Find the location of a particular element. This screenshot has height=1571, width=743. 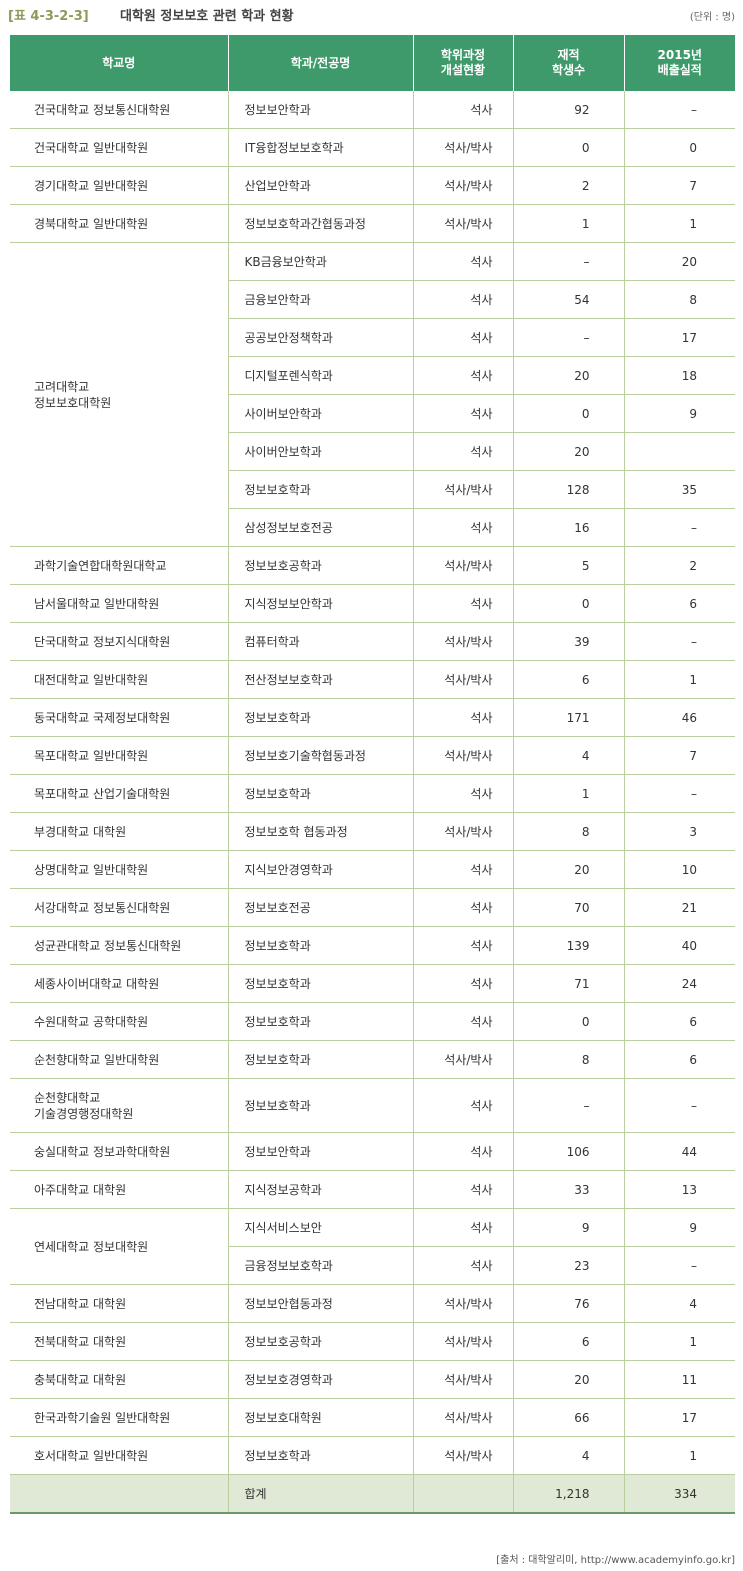

table-row: 한국과학기술원 일반대학원 정보보호대학원 석사/박사 66 17 is located at coordinates (372, 1417).